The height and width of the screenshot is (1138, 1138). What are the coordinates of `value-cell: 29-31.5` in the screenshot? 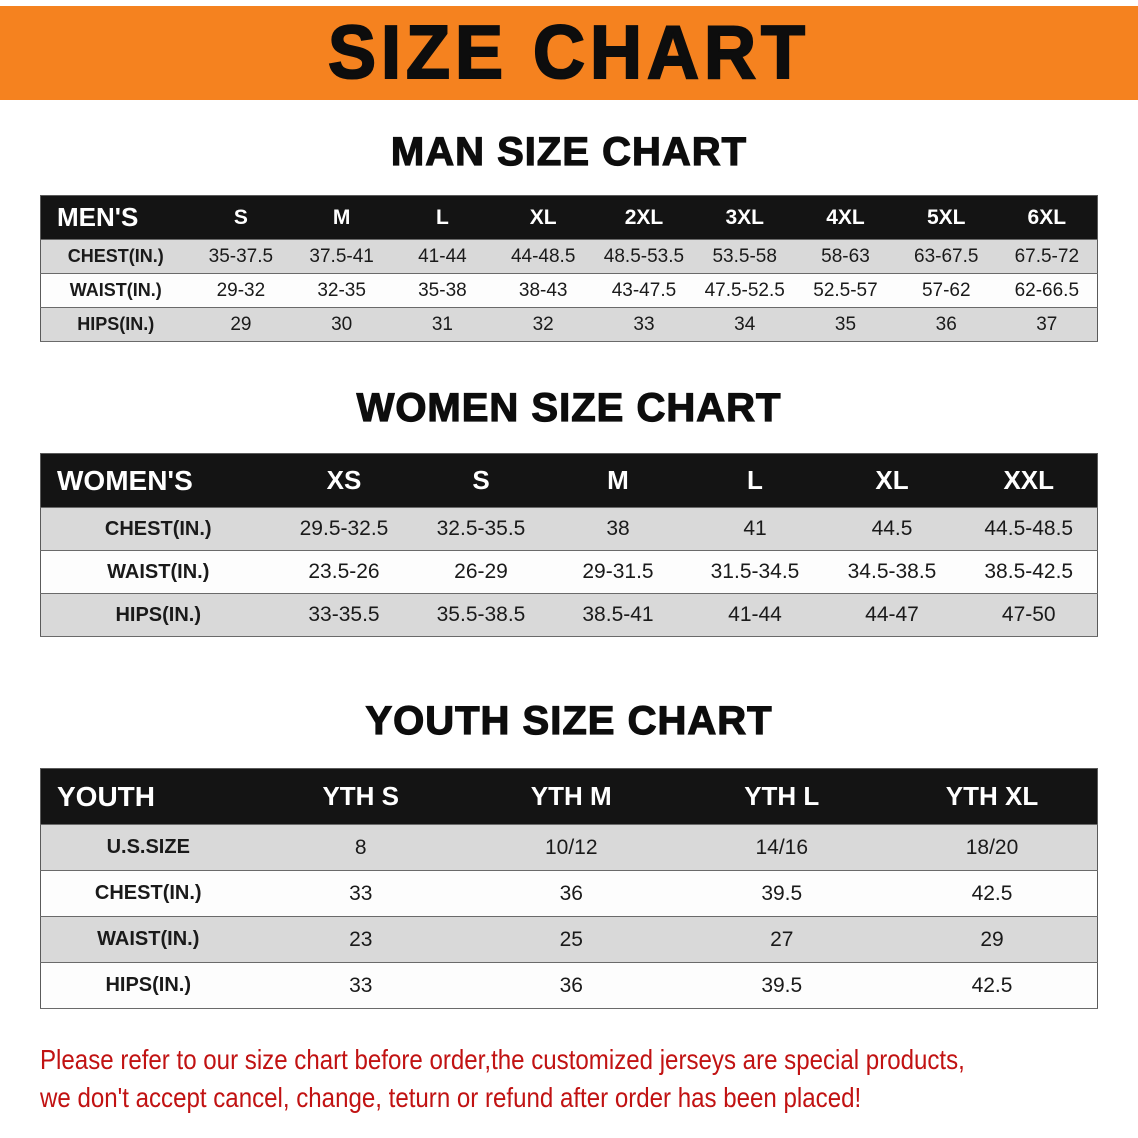 It's located at (618, 571).